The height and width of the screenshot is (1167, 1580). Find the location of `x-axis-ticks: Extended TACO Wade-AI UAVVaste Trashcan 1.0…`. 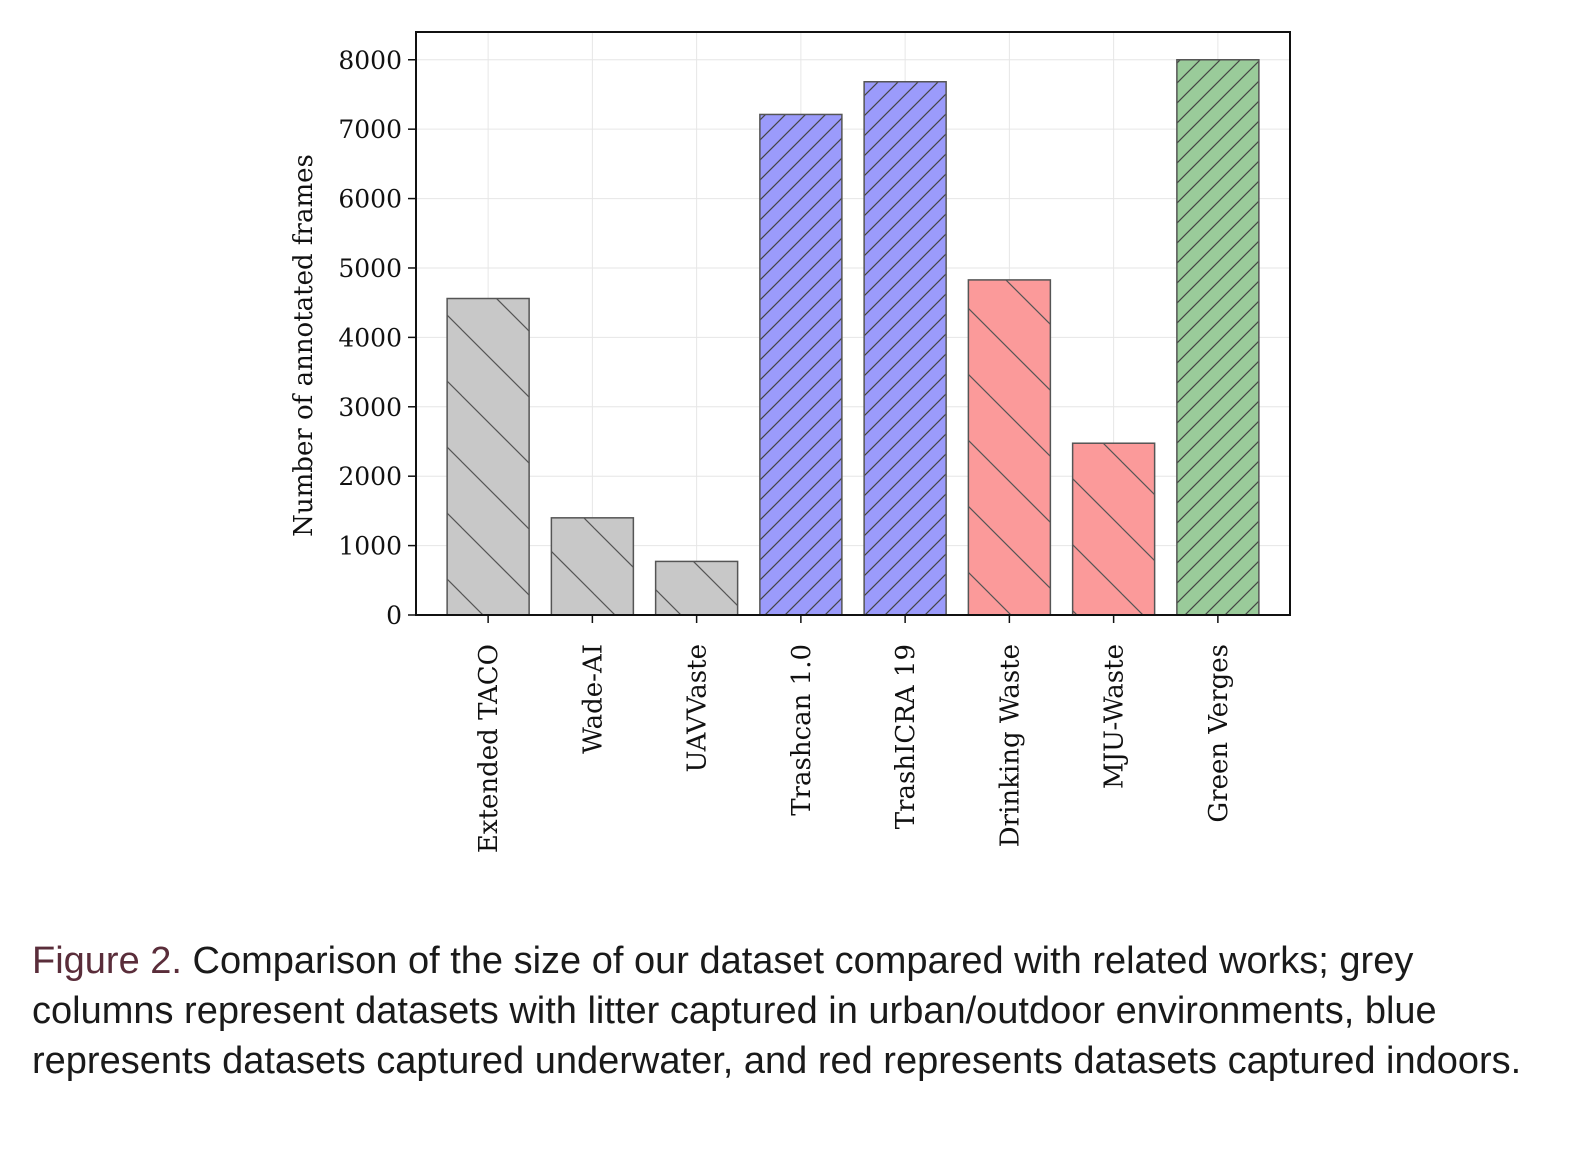

x-axis-ticks: Extended TACO Wade-AI UAVVaste Trashcan 1.0… is located at coordinates (854, 734).